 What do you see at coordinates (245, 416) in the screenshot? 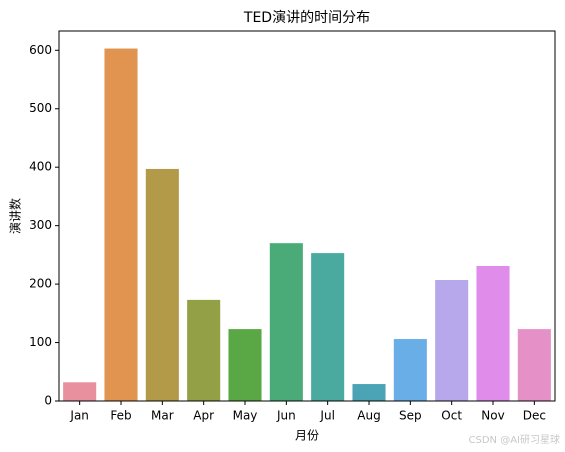
I see `x-tick-label: May` at bounding box center [245, 416].